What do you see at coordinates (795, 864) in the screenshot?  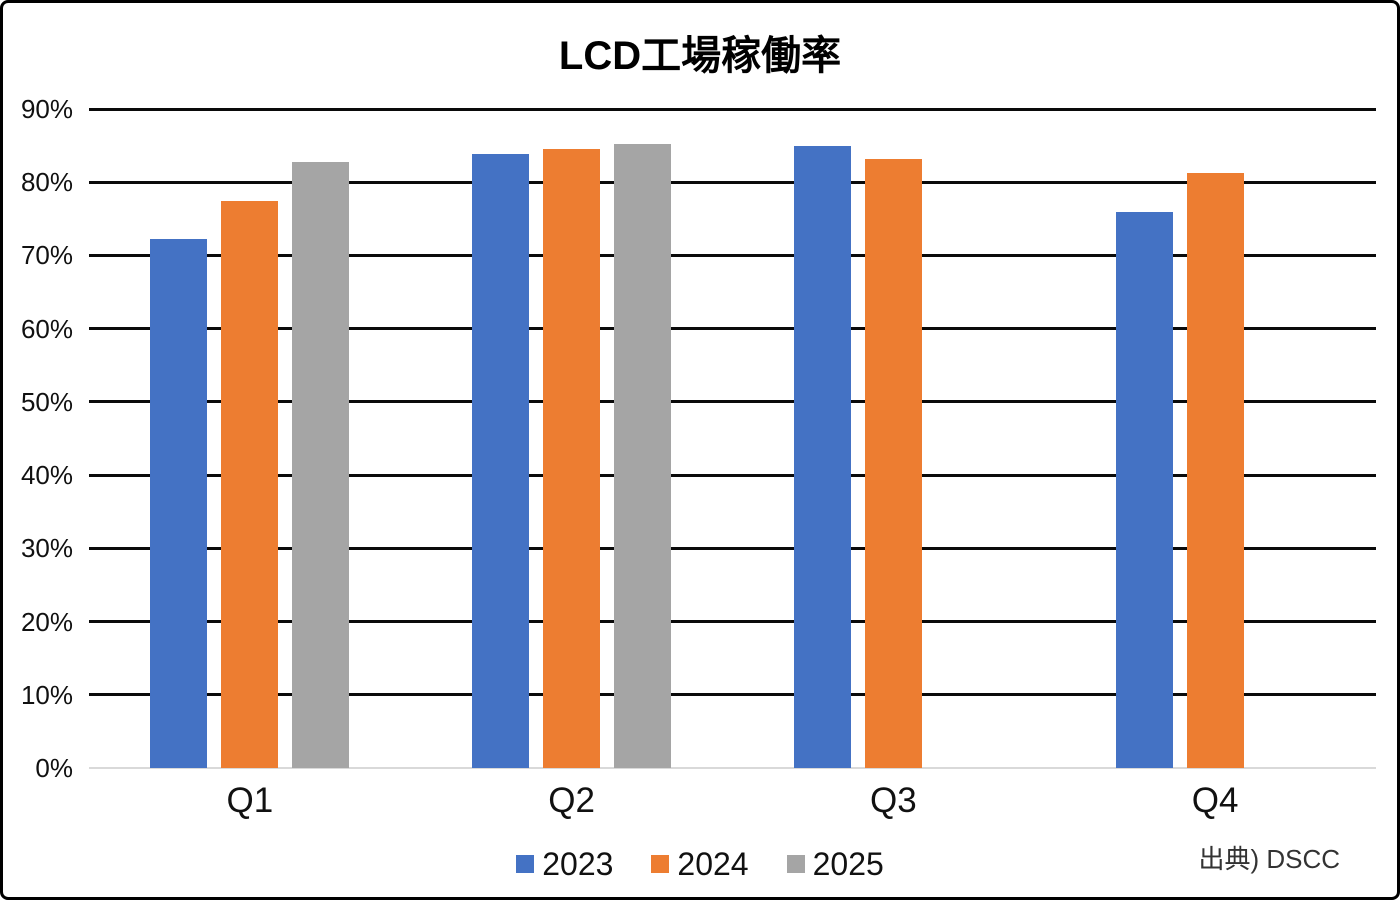 I see `legend-swatch-2025` at bounding box center [795, 864].